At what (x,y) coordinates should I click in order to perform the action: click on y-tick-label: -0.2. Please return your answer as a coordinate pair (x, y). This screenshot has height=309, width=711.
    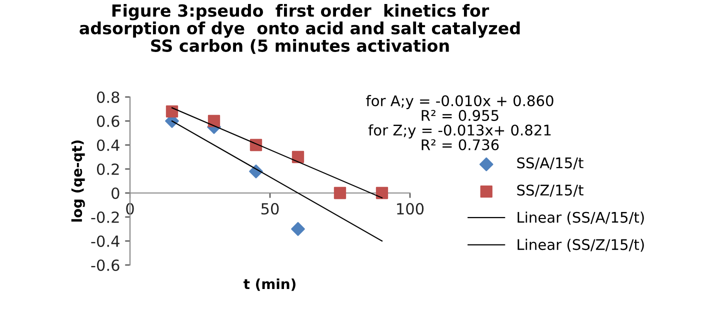
    Looking at the image, I should click on (105, 217).